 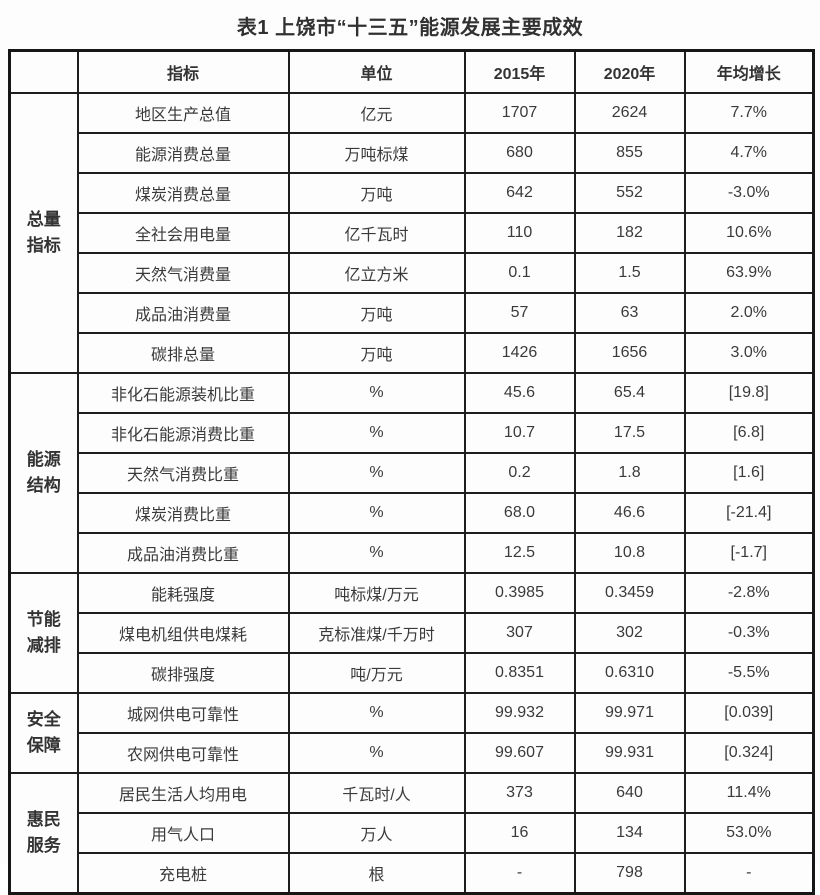 What do you see at coordinates (629, 753) in the screenshot?
I see `value-2020-cell: 99.931` at bounding box center [629, 753].